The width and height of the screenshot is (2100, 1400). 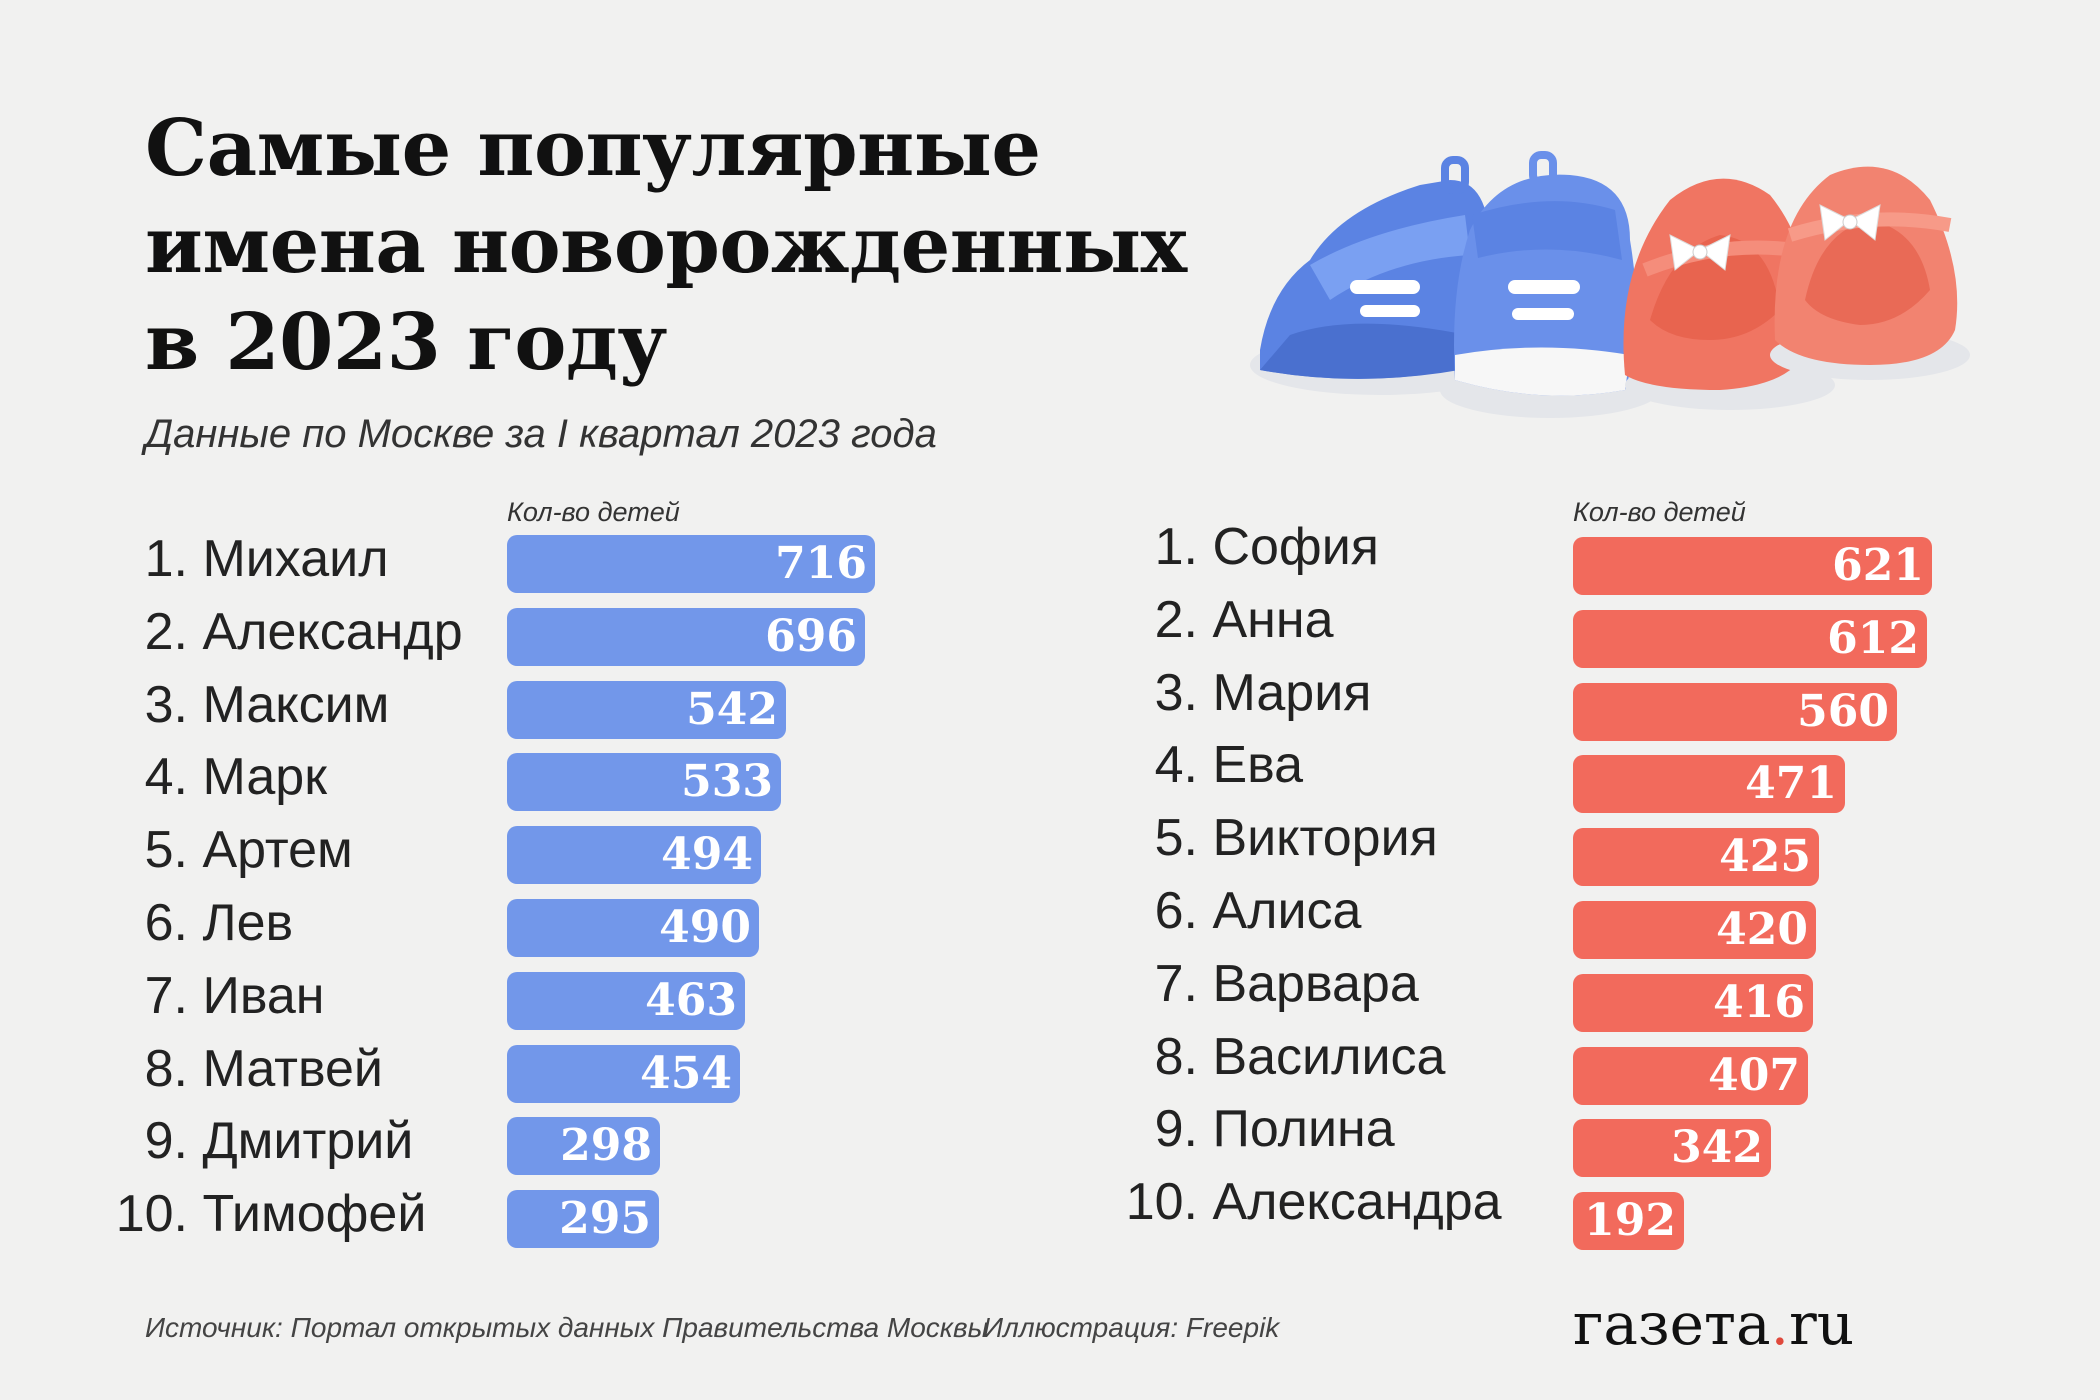 I want to click on girl-bar: 420, so click(x=1694, y=930).